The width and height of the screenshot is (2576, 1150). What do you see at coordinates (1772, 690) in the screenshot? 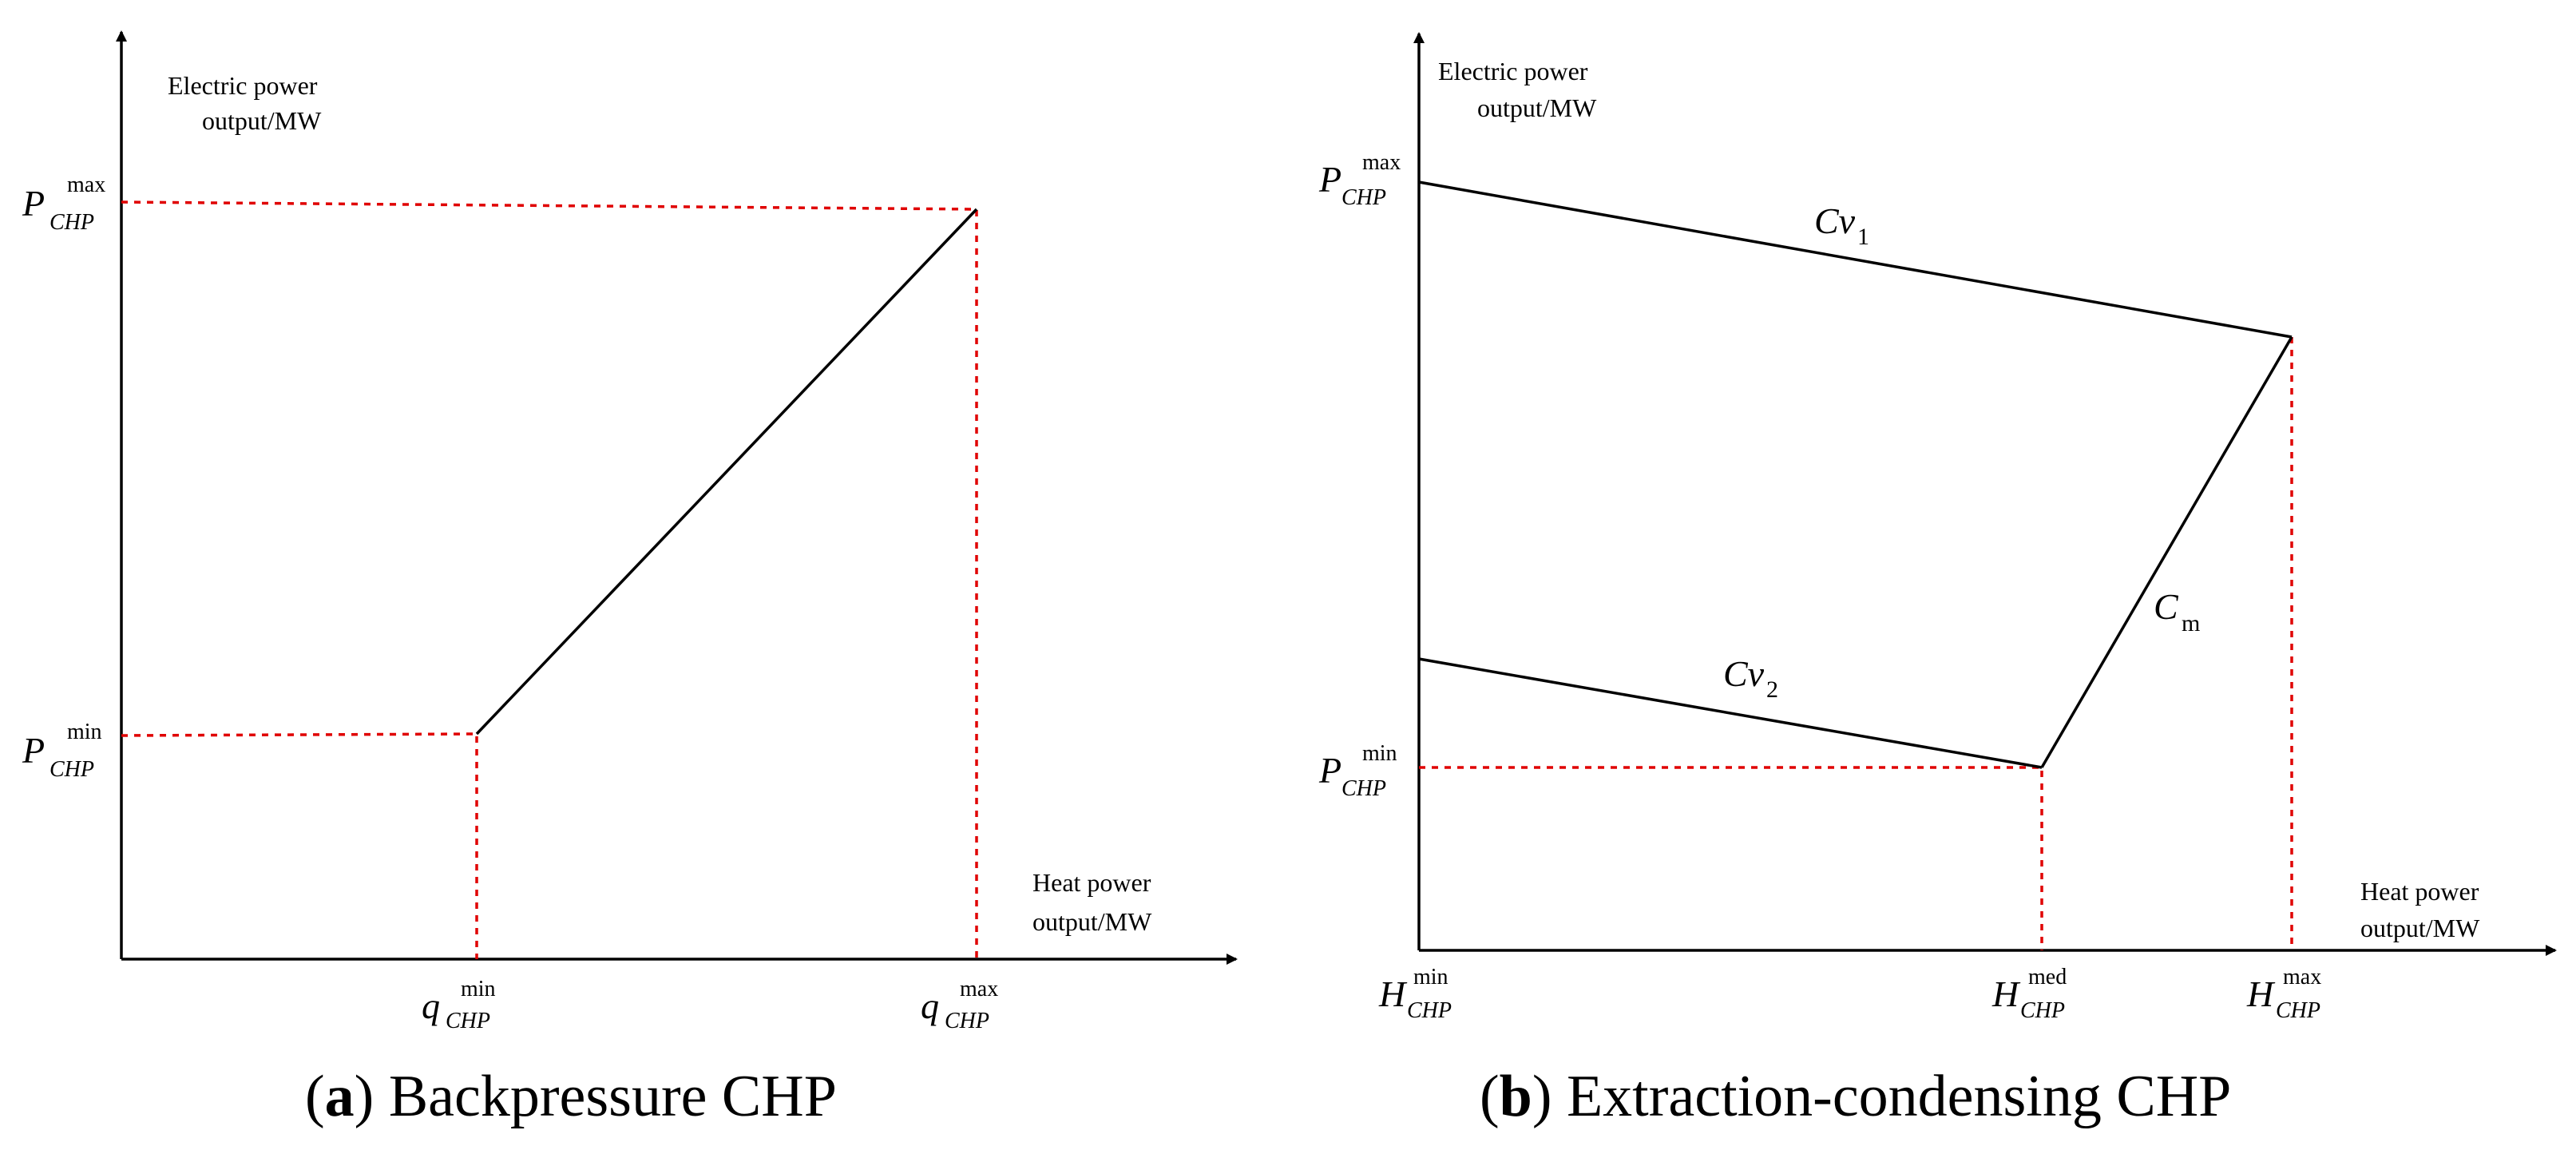
I see `svg-text: 2` at bounding box center [1772, 690].